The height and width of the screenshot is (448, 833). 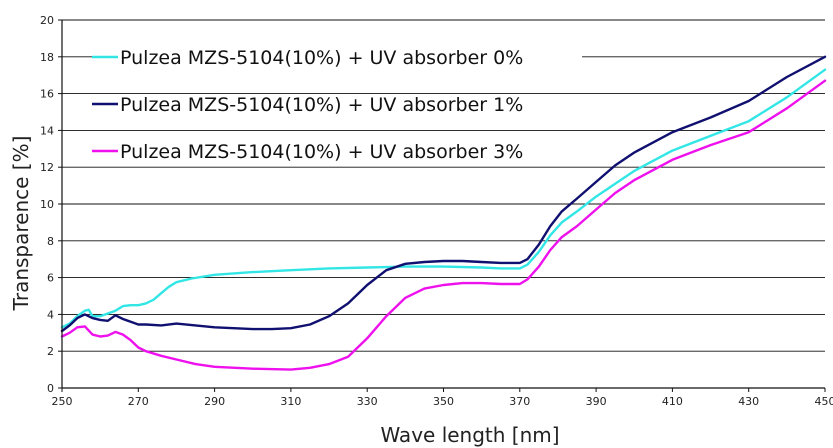 What do you see at coordinates (596, 401) in the screenshot?
I see `x-tick-label: 390` at bounding box center [596, 401].